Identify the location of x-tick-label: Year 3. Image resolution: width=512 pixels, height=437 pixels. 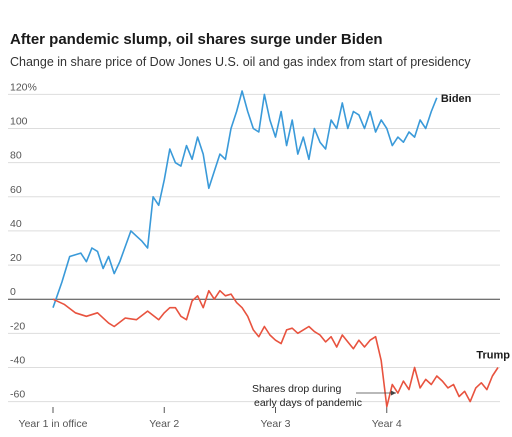
(276, 424).